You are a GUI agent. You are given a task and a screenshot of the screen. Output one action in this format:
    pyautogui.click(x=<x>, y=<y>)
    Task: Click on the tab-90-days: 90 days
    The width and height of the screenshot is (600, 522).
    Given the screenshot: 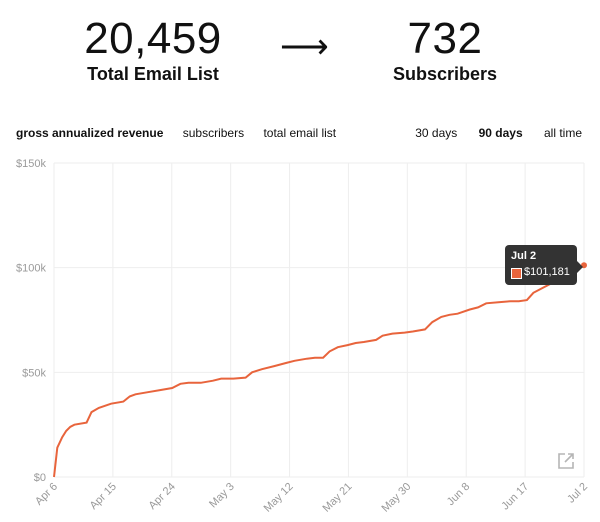 What is the action you would take?
    pyautogui.click(x=500, y=133)
    